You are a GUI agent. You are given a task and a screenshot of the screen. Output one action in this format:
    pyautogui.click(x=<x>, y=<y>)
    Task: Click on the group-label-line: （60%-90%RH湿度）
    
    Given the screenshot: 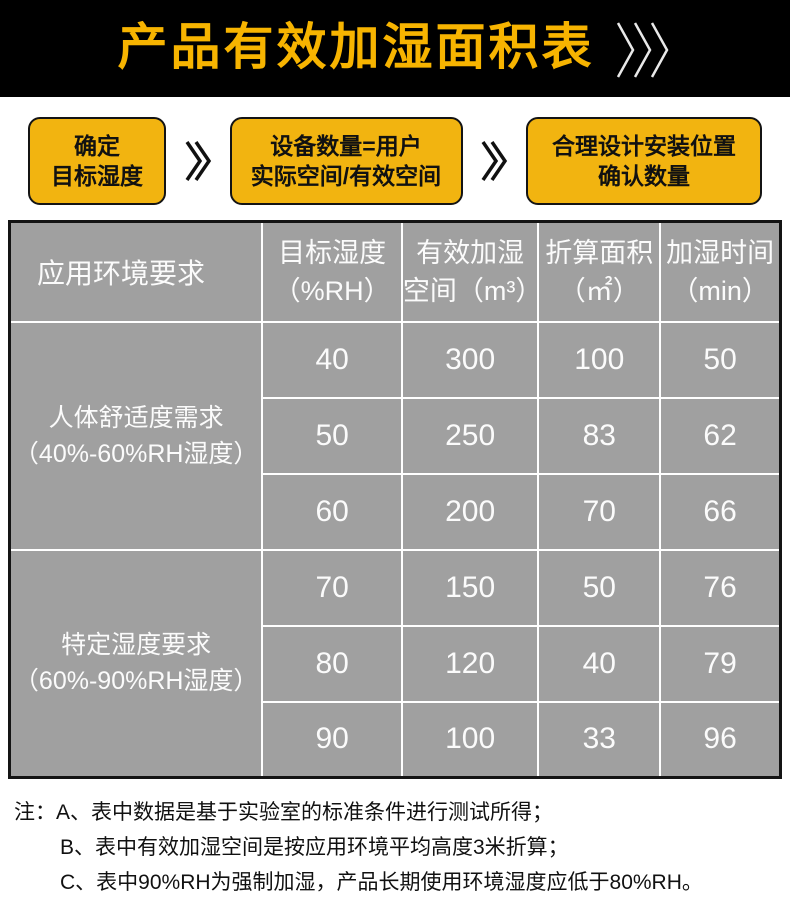 What is the action you would take?
    pyautogui.click(x=136, y=681)
    